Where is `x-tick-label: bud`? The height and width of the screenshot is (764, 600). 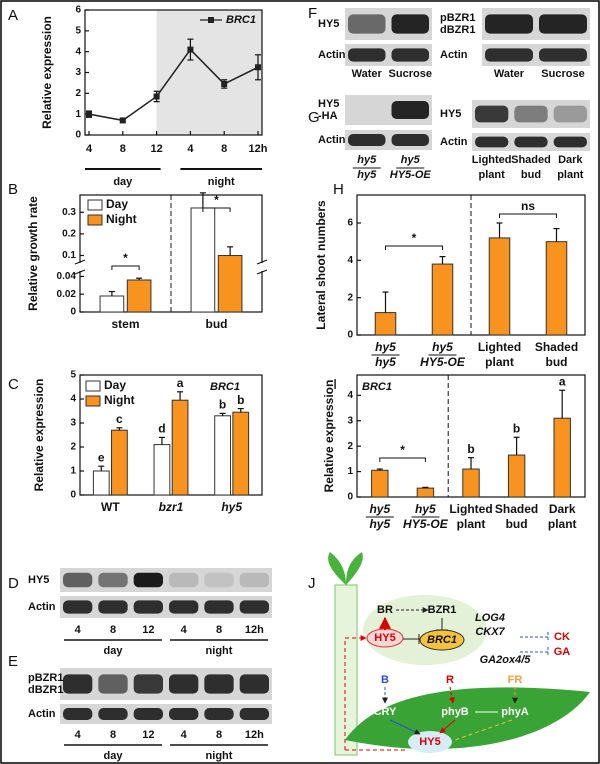
x-tick-label: bud is located at coordinates (557, 362).